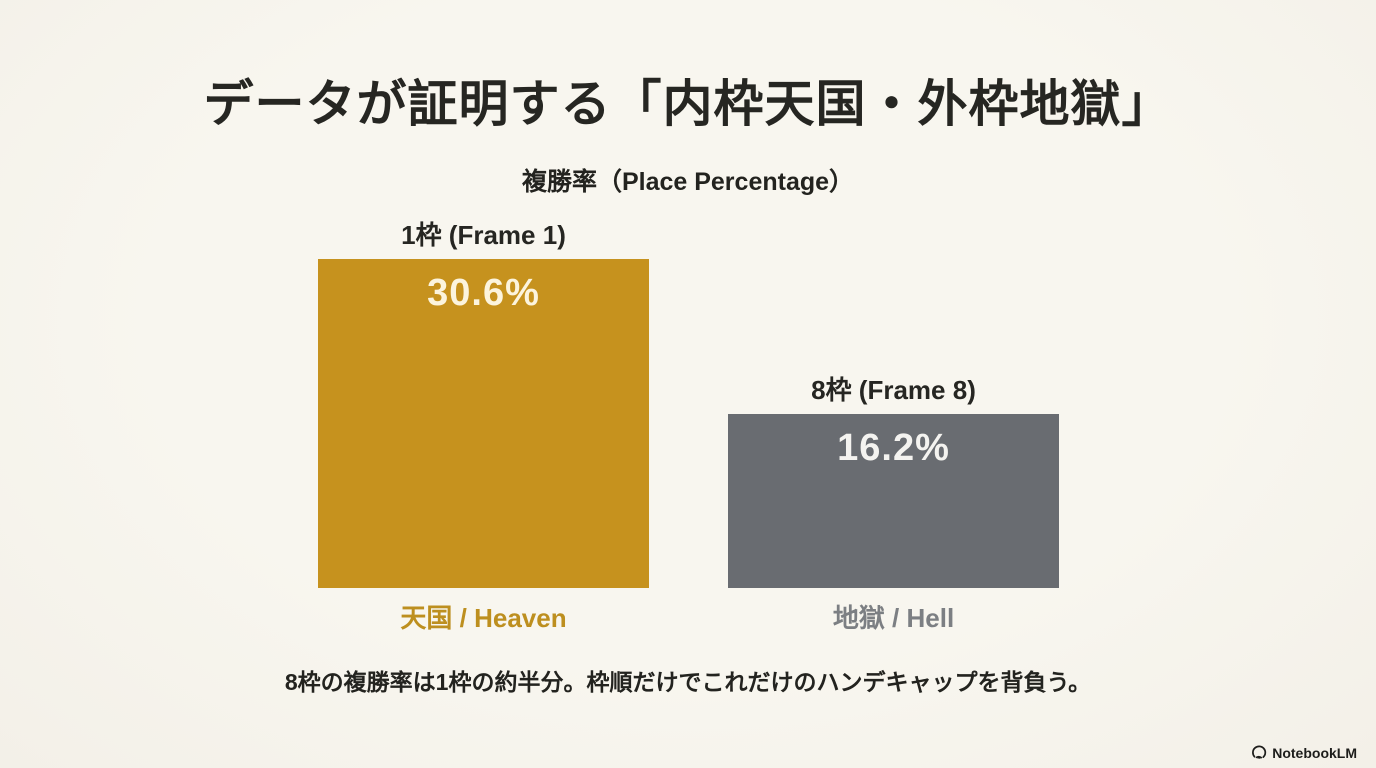  I want to click on footnote: 8枠の複勝率は1枠の約半分。枠順だけでこれだけのハンデキャップを背負う。, so click(688, 682).